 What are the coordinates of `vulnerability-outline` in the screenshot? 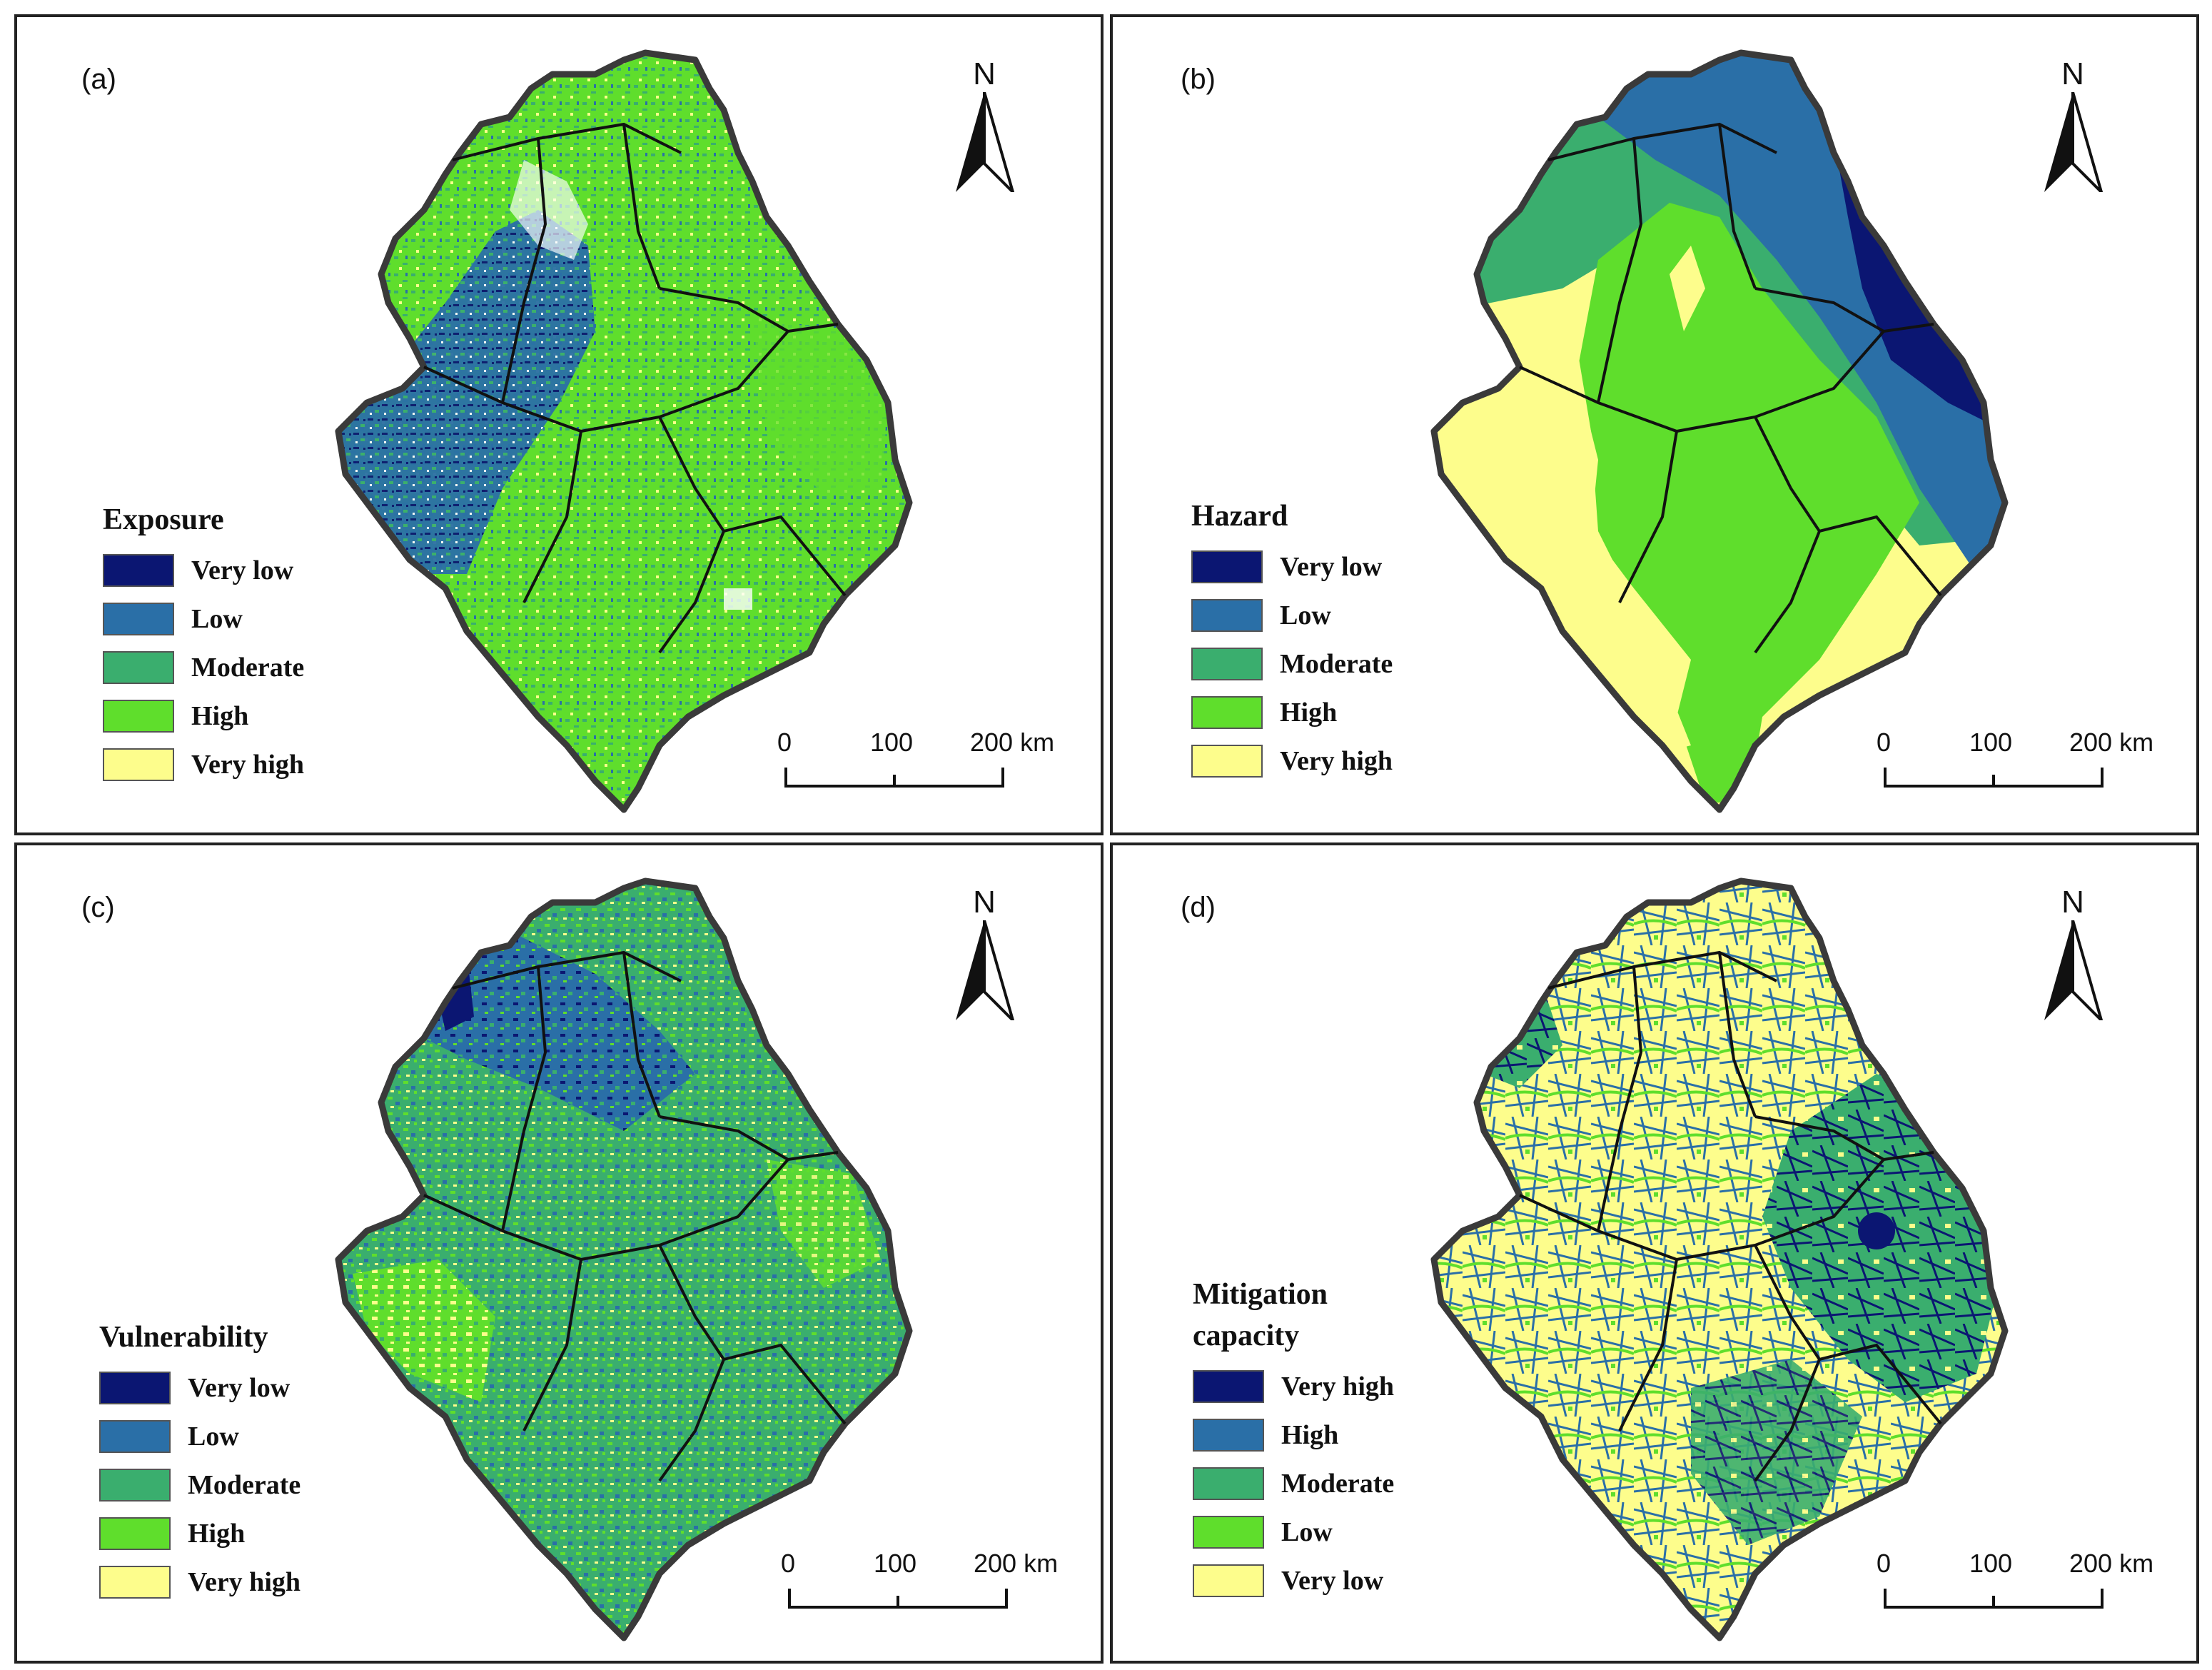 It's located at (624, 1259).